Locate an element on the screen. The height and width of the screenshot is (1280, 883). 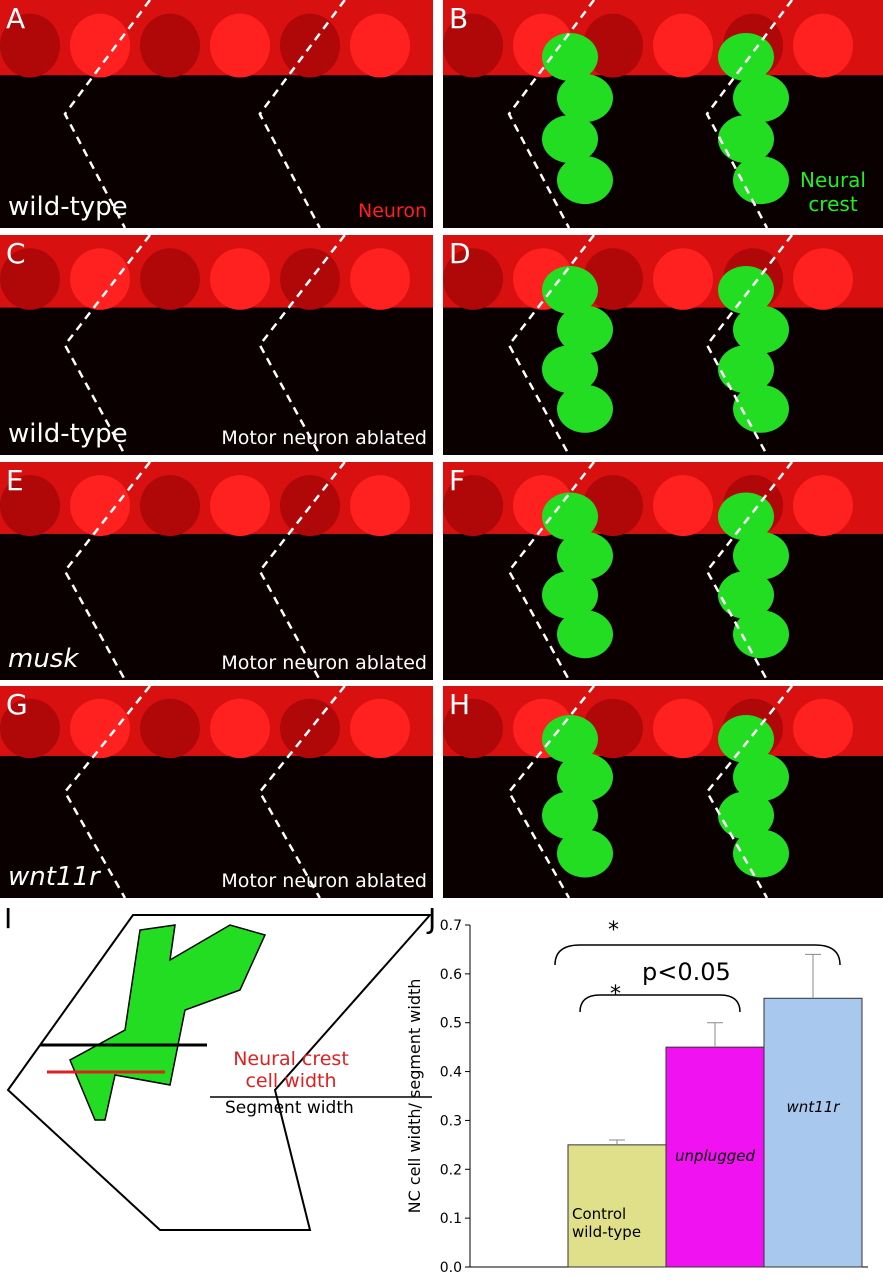
bar is located at coordinates (813, 1132).